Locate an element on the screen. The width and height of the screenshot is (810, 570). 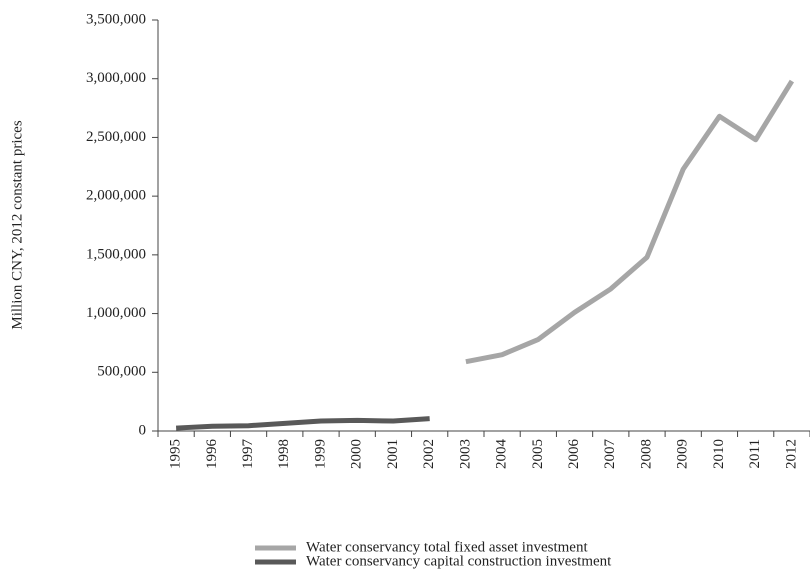
x-tick-label: 2012 is located at coordinates (791, 454).